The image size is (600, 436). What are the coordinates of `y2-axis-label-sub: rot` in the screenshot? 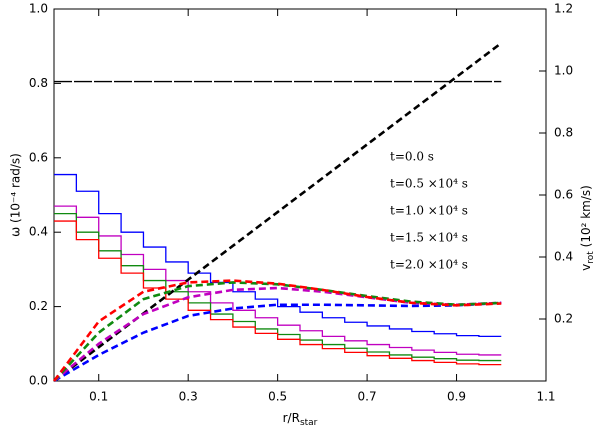 It's located at (591, 257).